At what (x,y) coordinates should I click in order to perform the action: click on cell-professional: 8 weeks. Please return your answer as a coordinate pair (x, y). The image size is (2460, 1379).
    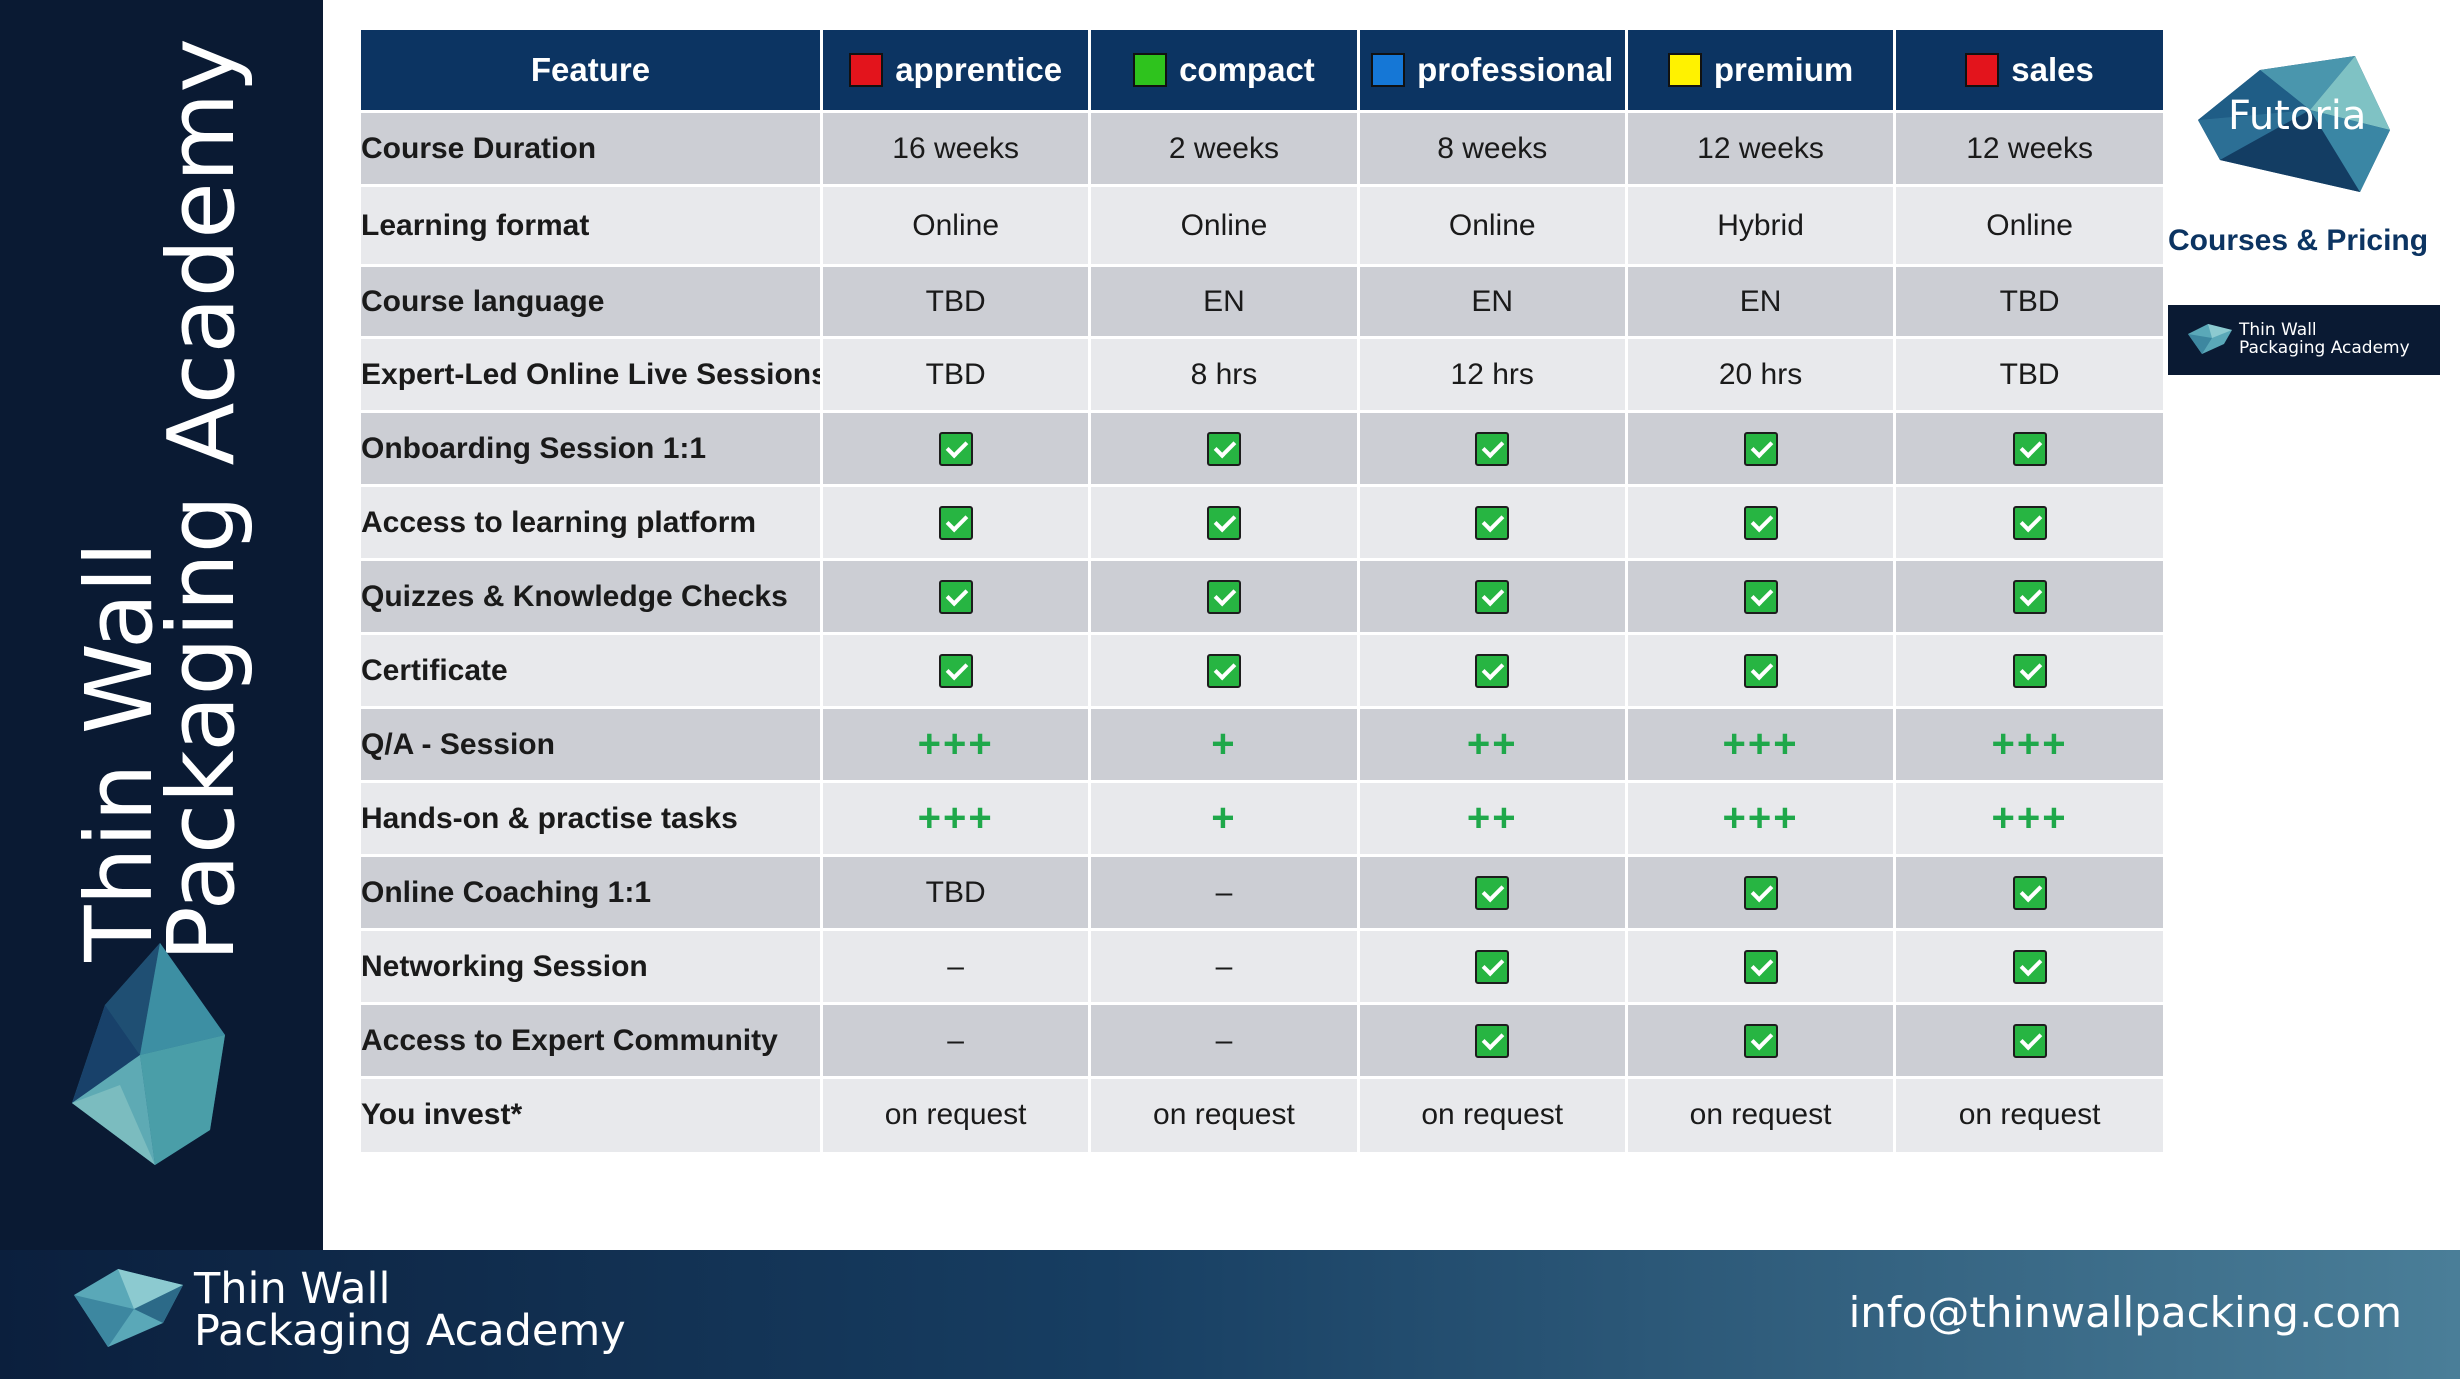
    Looking at the image, I should click on (1493, 148).